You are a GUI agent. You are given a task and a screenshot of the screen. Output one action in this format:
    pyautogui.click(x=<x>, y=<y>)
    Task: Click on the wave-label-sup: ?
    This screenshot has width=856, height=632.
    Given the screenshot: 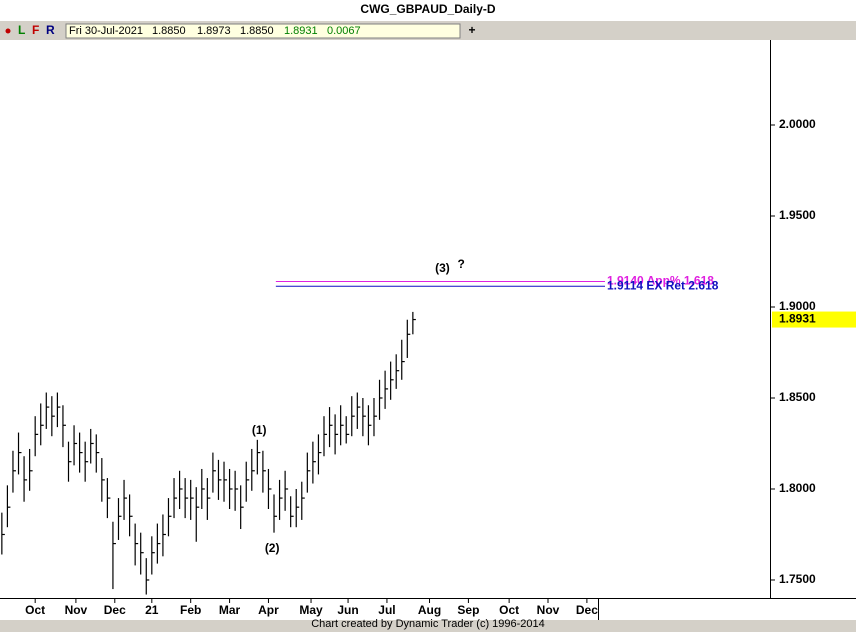 What is the action you would take?
    pyautogui.click(x=460, y=264)
    